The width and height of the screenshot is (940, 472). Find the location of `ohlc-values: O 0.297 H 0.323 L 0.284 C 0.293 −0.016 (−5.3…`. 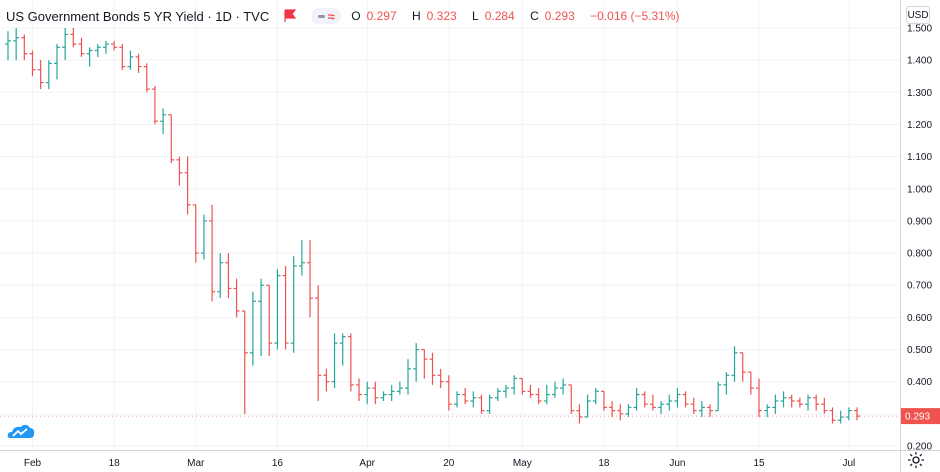

ohlc-values: O 0.297 H 0.323 L 0.284 C 0.293 −0.016 (−5.3… is located at coordinates (521, 16).